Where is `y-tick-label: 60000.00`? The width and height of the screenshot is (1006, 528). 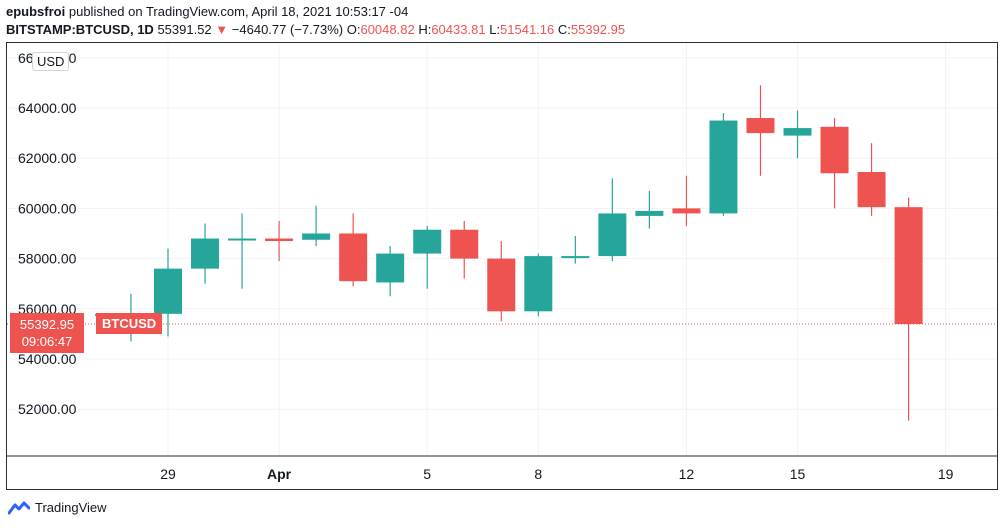
y-tick-label: 60000.00 is located at coordinates (47, 208).